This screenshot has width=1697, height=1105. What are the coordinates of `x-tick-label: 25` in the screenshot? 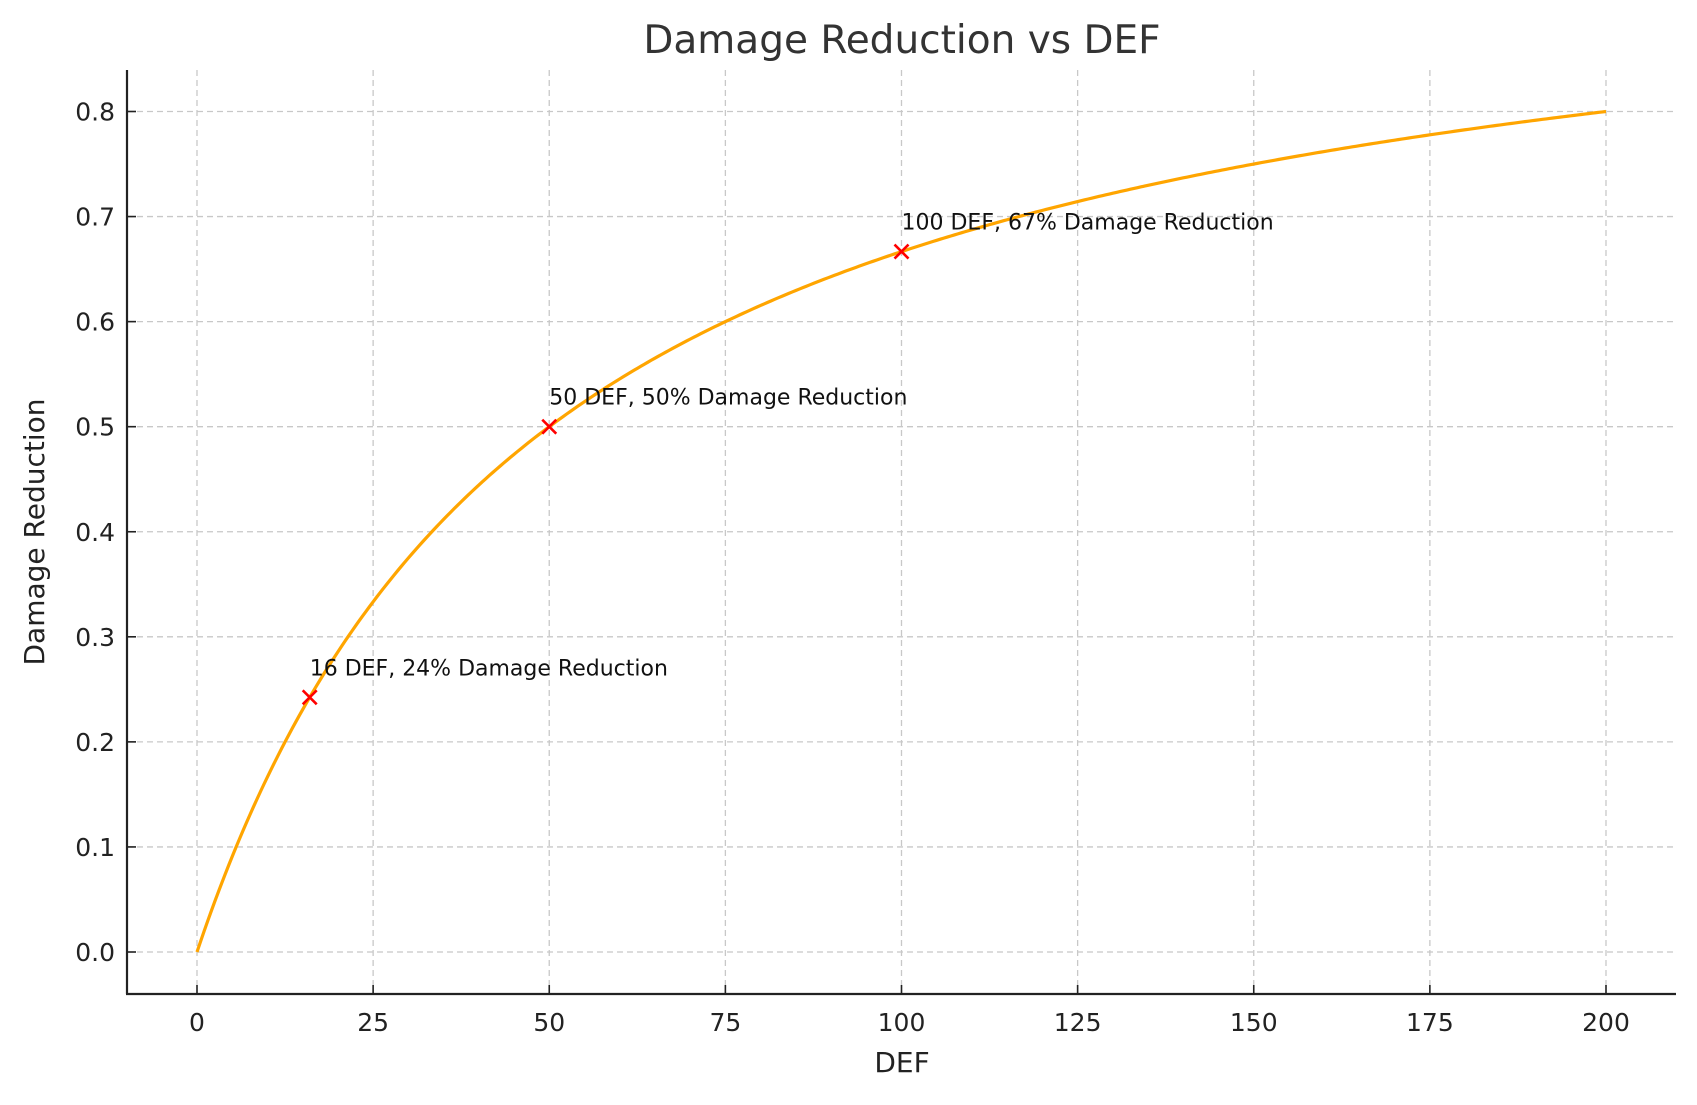 It's located at (373, 1022).